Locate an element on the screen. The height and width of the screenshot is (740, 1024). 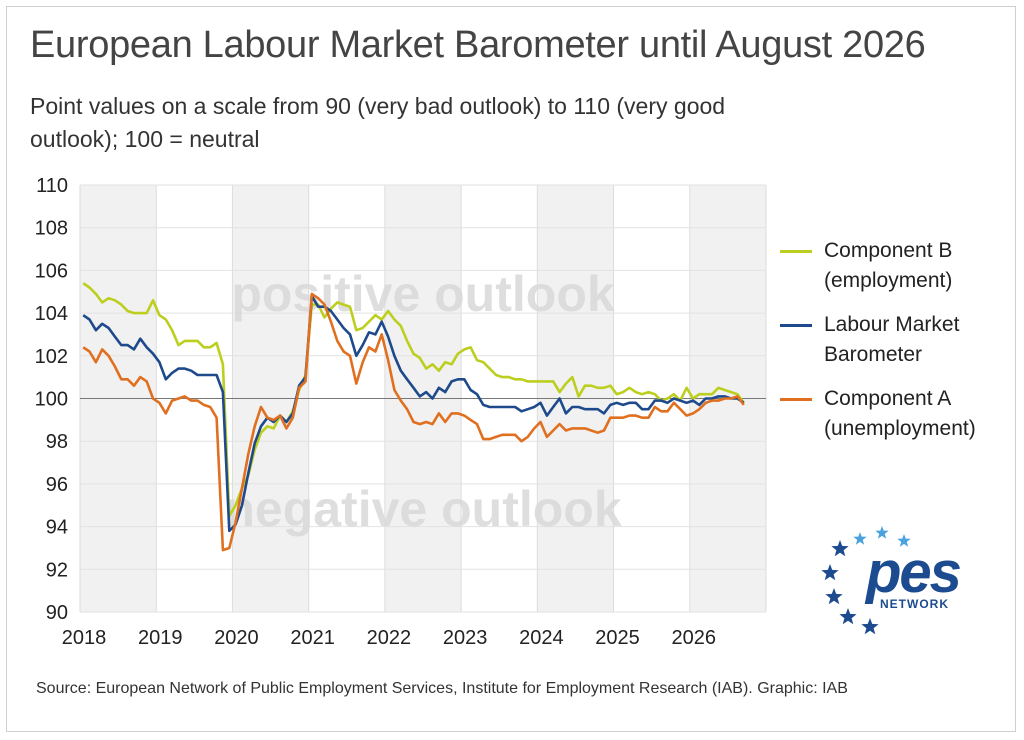
x-tick-label: 2021 is located at coordinates (312, 638).